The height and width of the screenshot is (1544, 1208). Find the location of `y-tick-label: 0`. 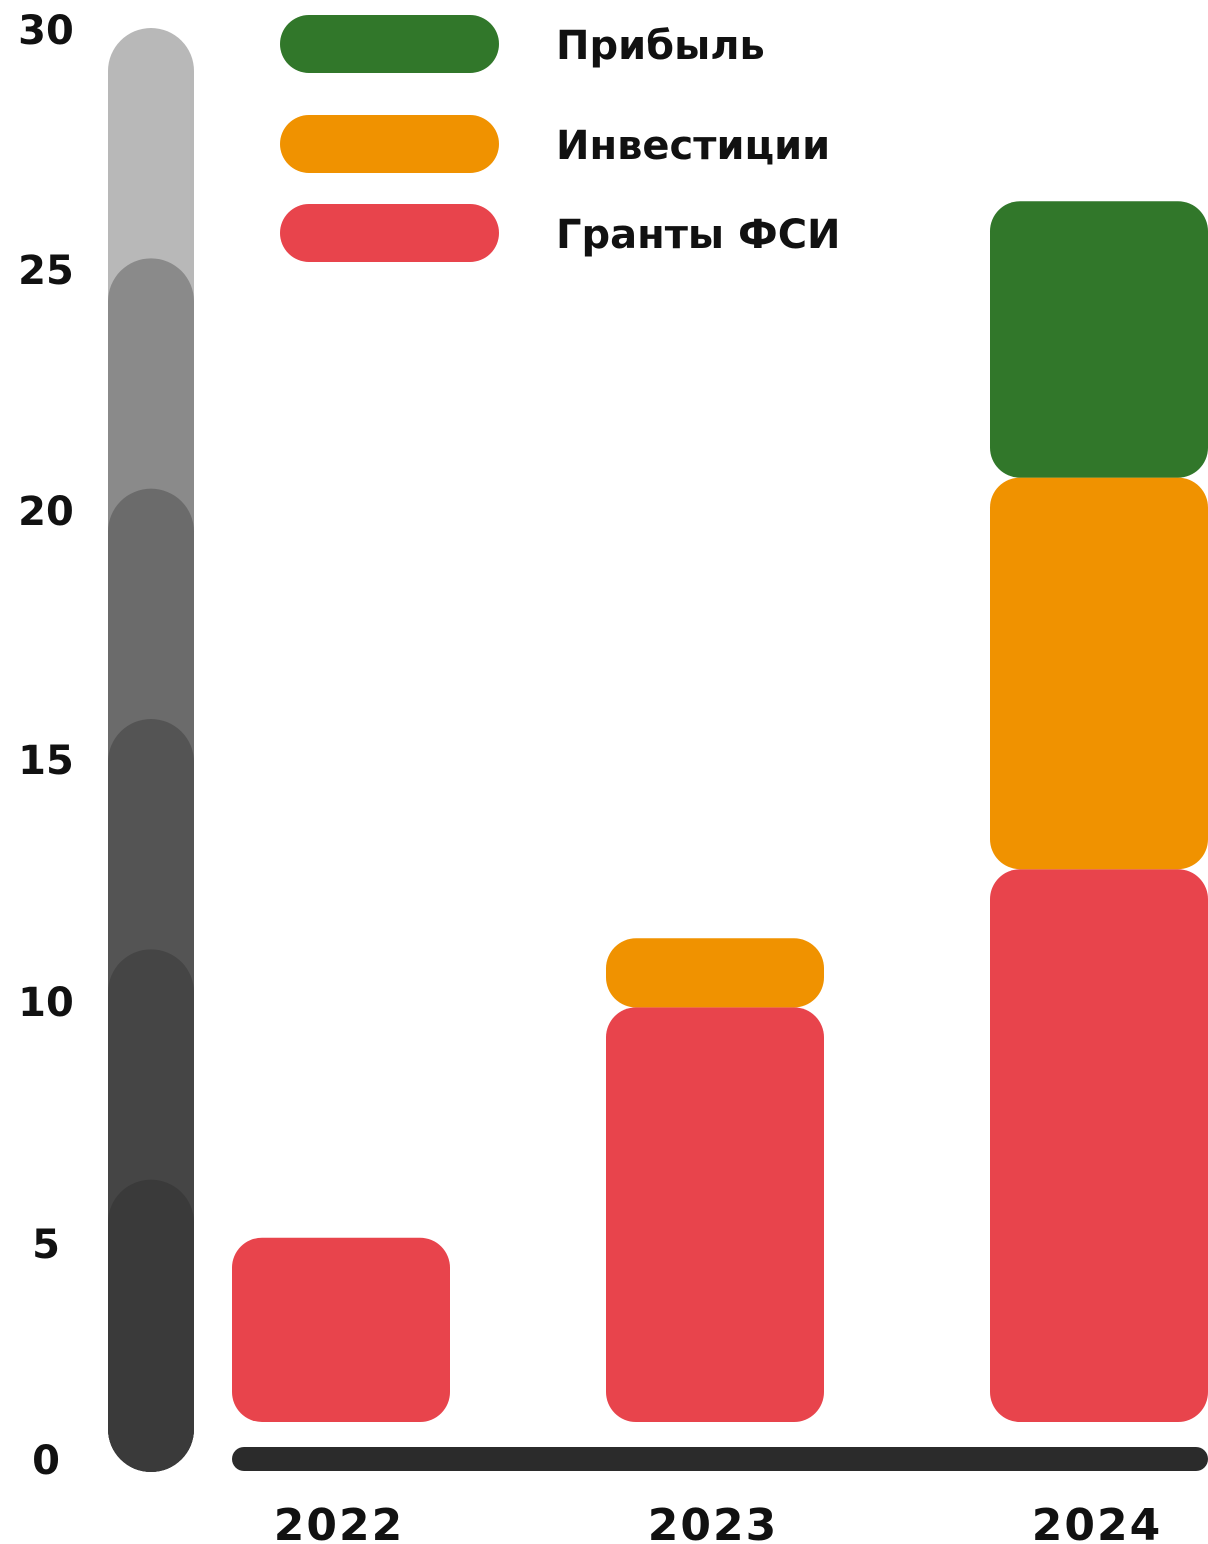

y-tick-label: 0 is located at coordinates (46, 1461).